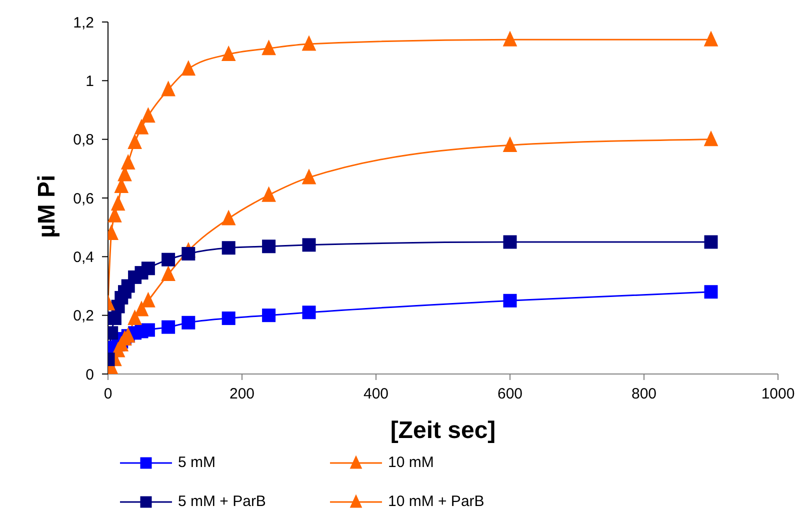 The width and height of the screenshot is (804, 522). What do you see at coordinates (778, 394) in the screenshot?
I see `x-tick-label: 1000` at bounding box center [778, 394].